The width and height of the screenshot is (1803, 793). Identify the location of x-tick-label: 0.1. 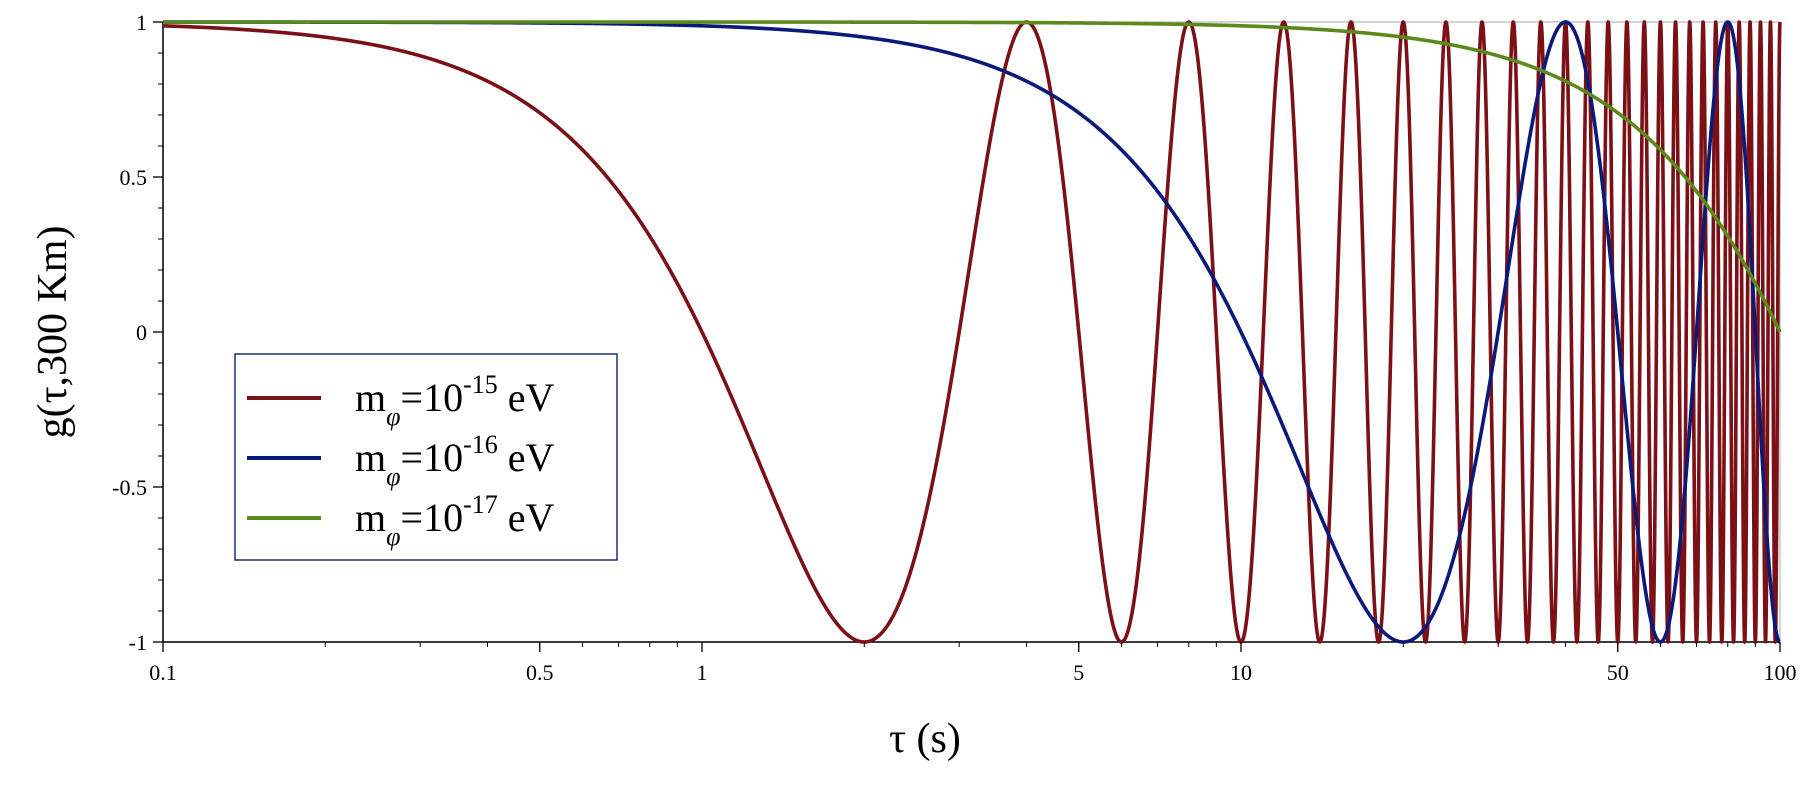
(163, 672).